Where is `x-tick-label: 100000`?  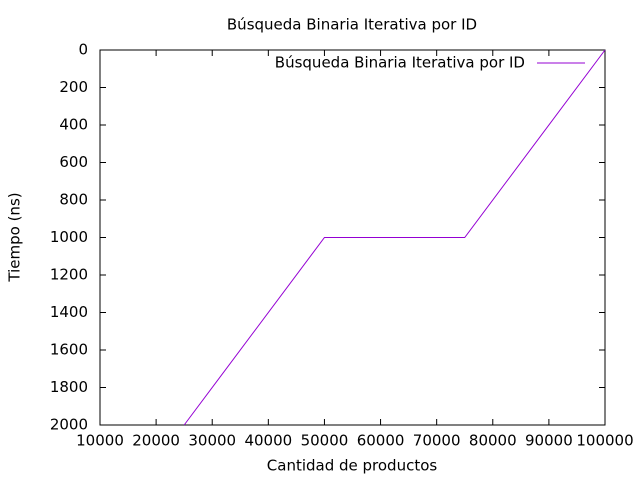 x-tick-label: 100000 is located at coordinates (604, 441).